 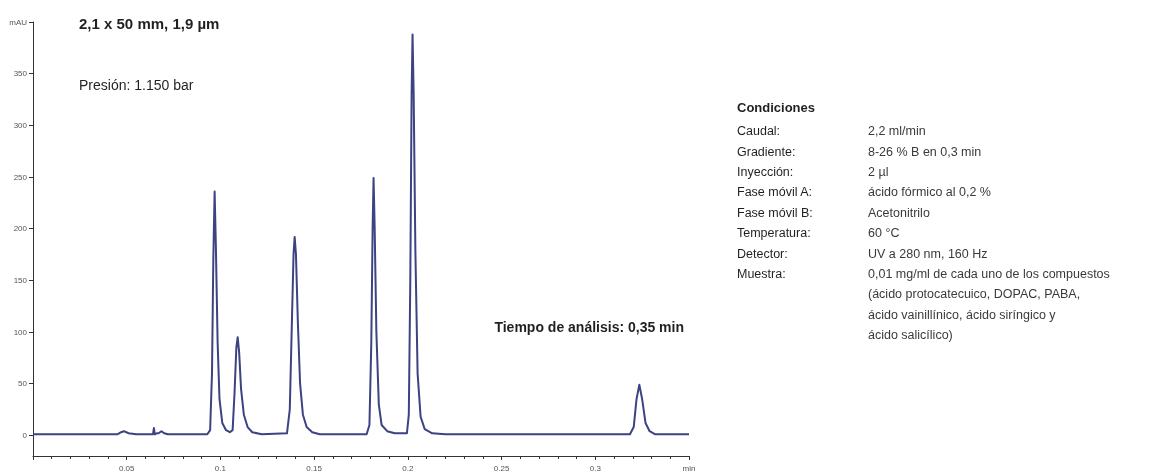 What do you see at coordinates (595, 468) in the screenshot?
I see `x-tick-label: 0.3` at bounding box center [595, 468].